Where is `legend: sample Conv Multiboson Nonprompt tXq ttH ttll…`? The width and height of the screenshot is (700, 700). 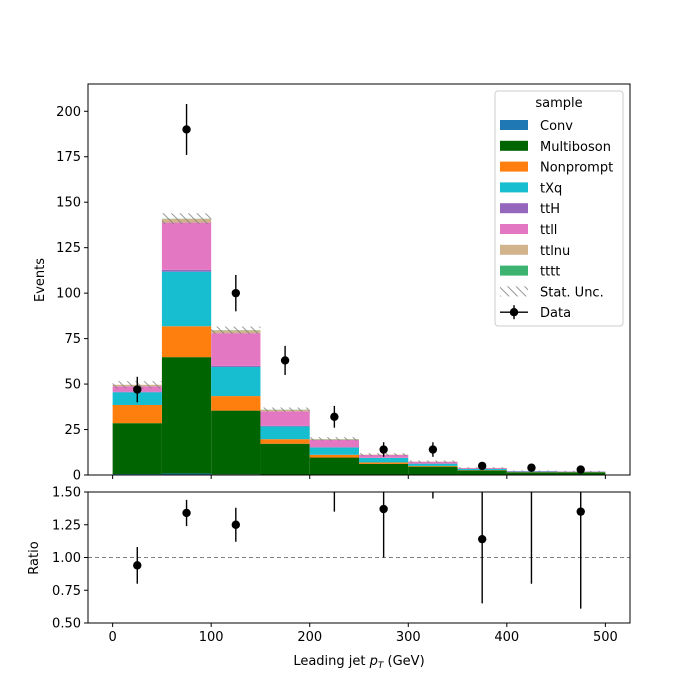
legend: sample Conv Multiboson Nonprompt tXq ttH ttll… is located at coordinates (559, 208).